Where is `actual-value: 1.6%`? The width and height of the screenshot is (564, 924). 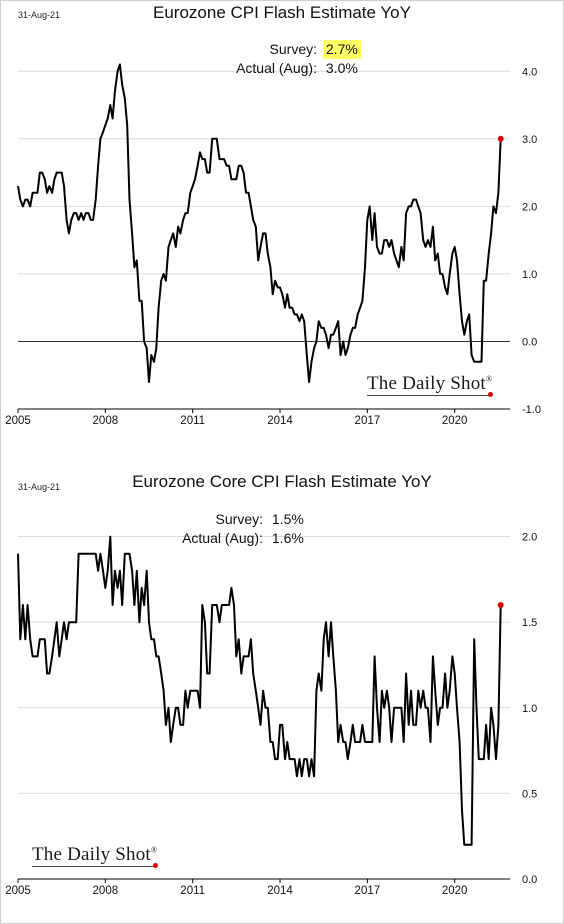
actual-value: 1.6% is located at coordinates (287, 538).